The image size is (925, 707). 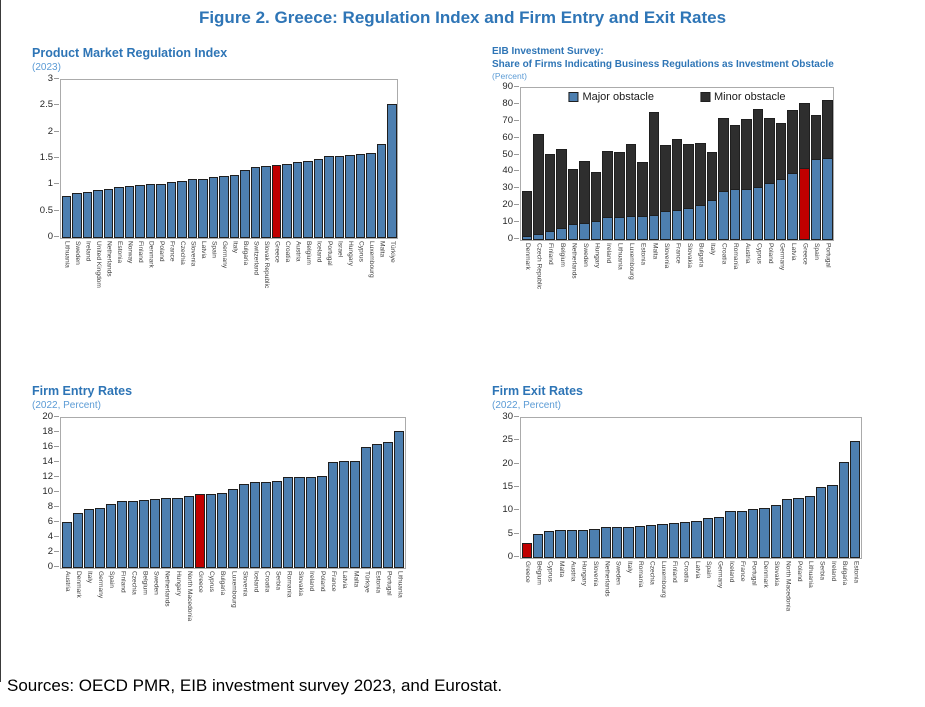 What do you see at coordinates (507, 440) in the screenshot?
I see `y-tick-label: 25` at bounding box center [507, 440].